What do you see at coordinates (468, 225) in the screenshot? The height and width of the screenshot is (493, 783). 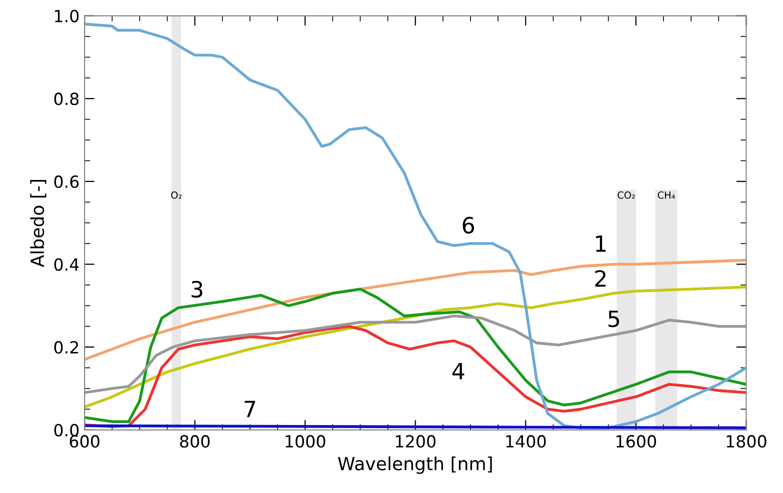 I see `series-label: 6` at bounding box center [468, 225].